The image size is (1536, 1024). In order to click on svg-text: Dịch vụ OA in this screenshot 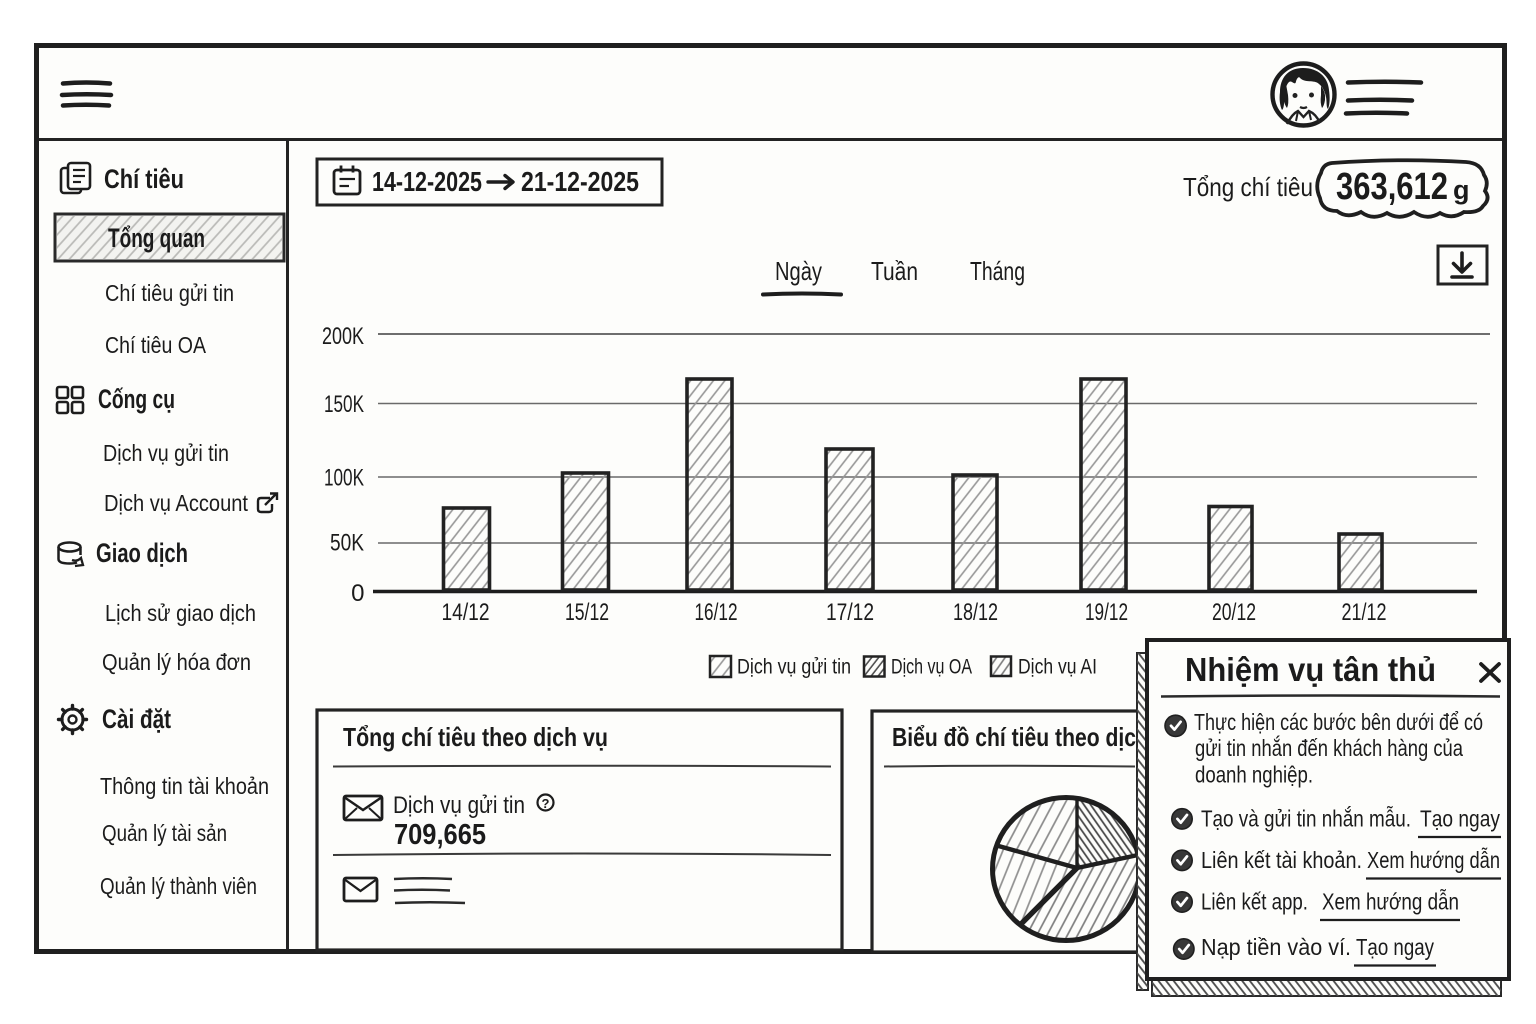, I will do `click(931, 667)`.